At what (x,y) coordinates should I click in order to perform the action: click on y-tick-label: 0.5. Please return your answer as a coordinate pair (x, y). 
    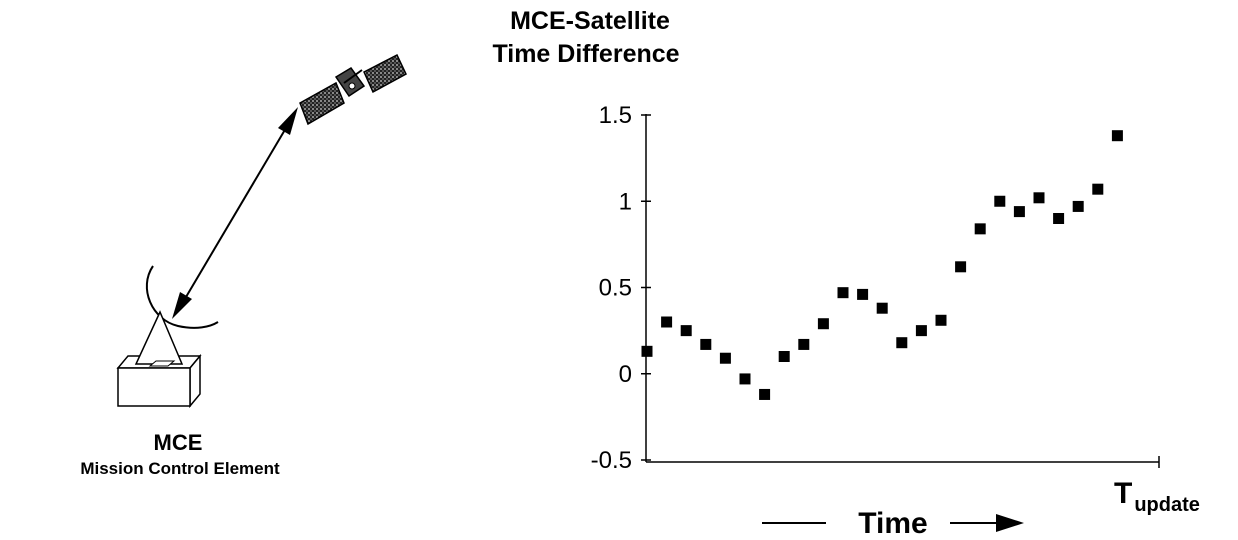
    Looking at the image, I should click on (615, 288).